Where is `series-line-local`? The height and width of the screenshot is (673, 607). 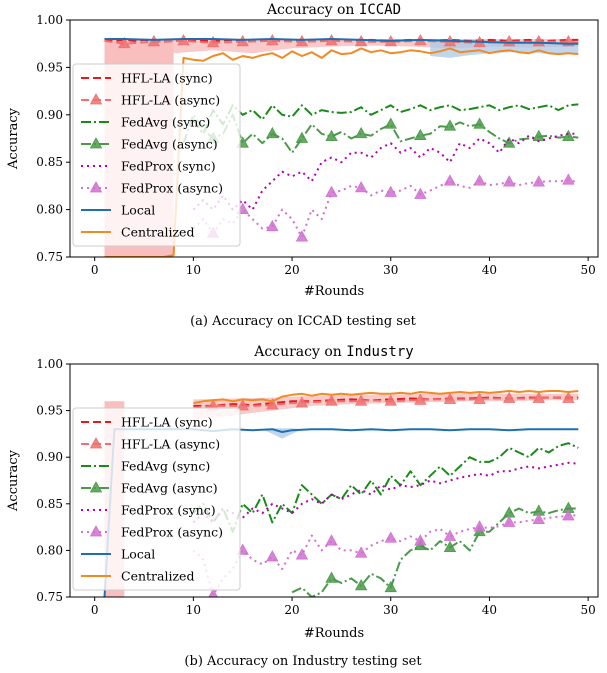
series-line-local is located at coordinates (341, 41).